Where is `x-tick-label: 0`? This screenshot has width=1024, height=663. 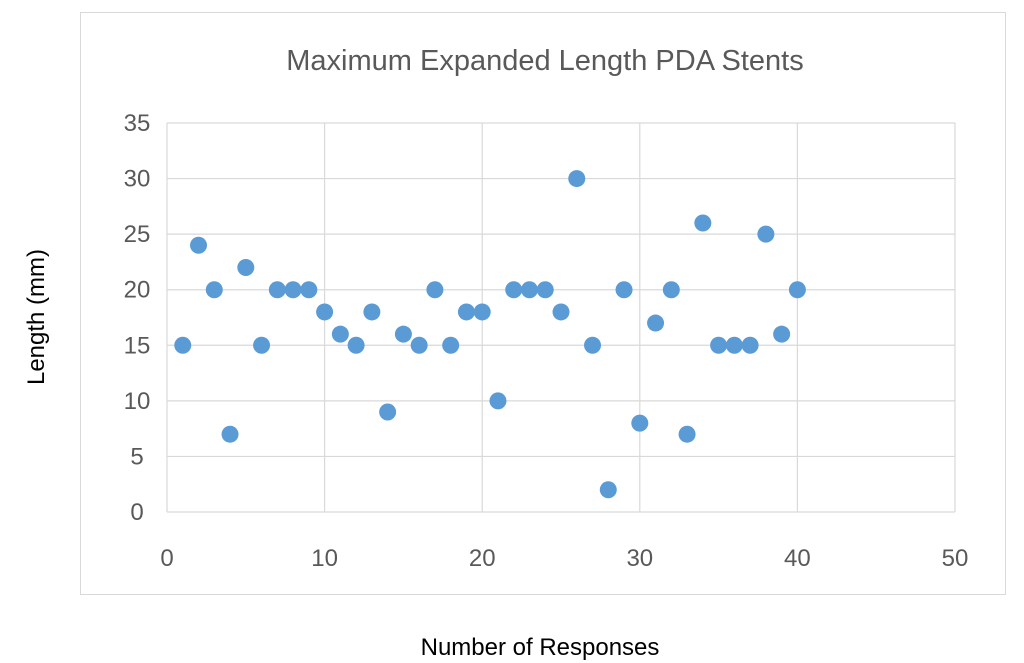
x-tick-label: 0 is located at coordinates (166, 558).